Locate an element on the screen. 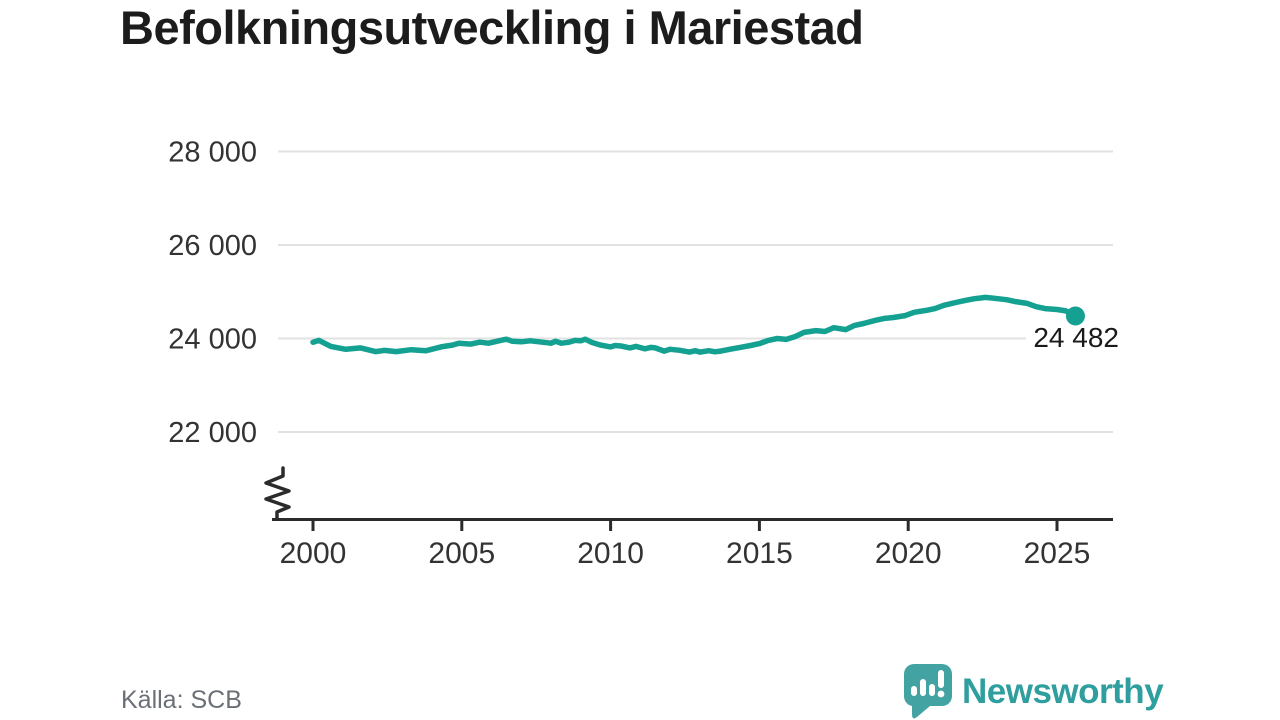 Image resolution: width=1280 pixels, height=720 pixels. y-tick-label-26000: 26 000 is located at coordinates (212, 246).